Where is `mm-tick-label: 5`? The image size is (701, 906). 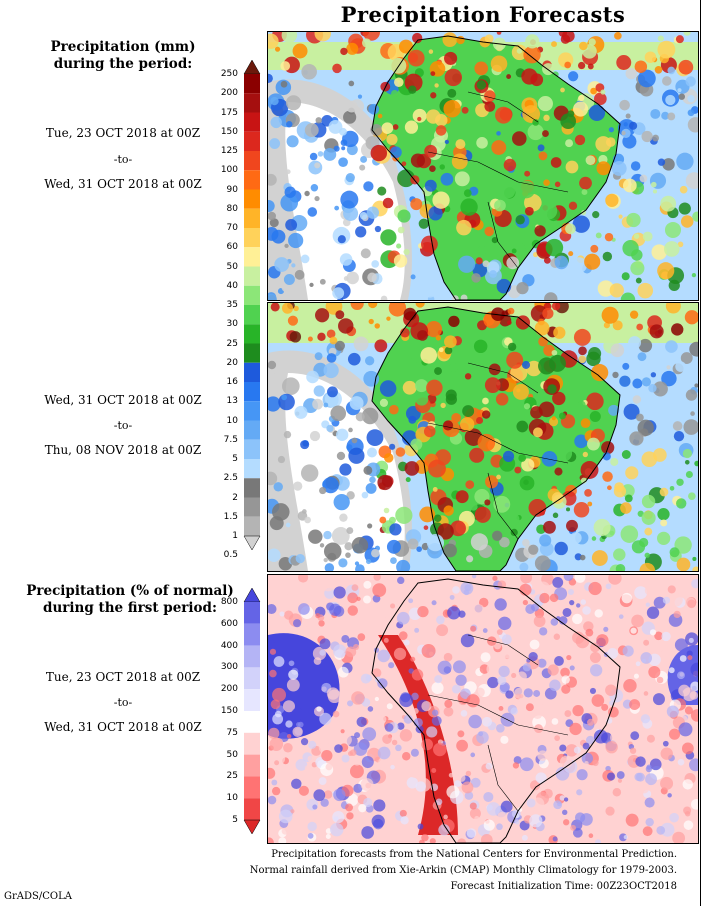
mm-tick-label: 5 is located at coordinates (235, 459).